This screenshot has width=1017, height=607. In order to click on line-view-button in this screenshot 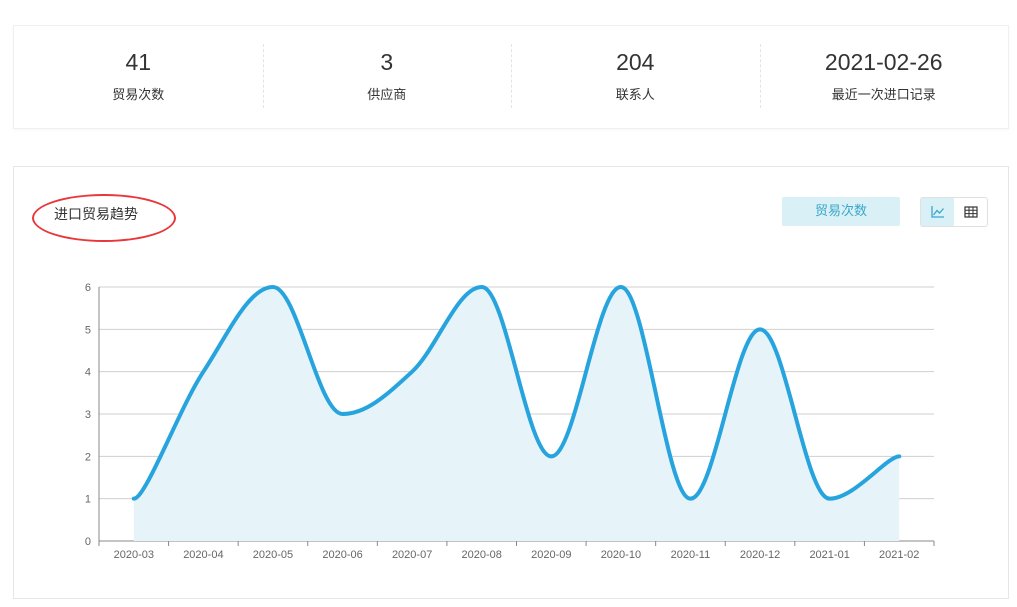, I will do `click(937, 212)`.